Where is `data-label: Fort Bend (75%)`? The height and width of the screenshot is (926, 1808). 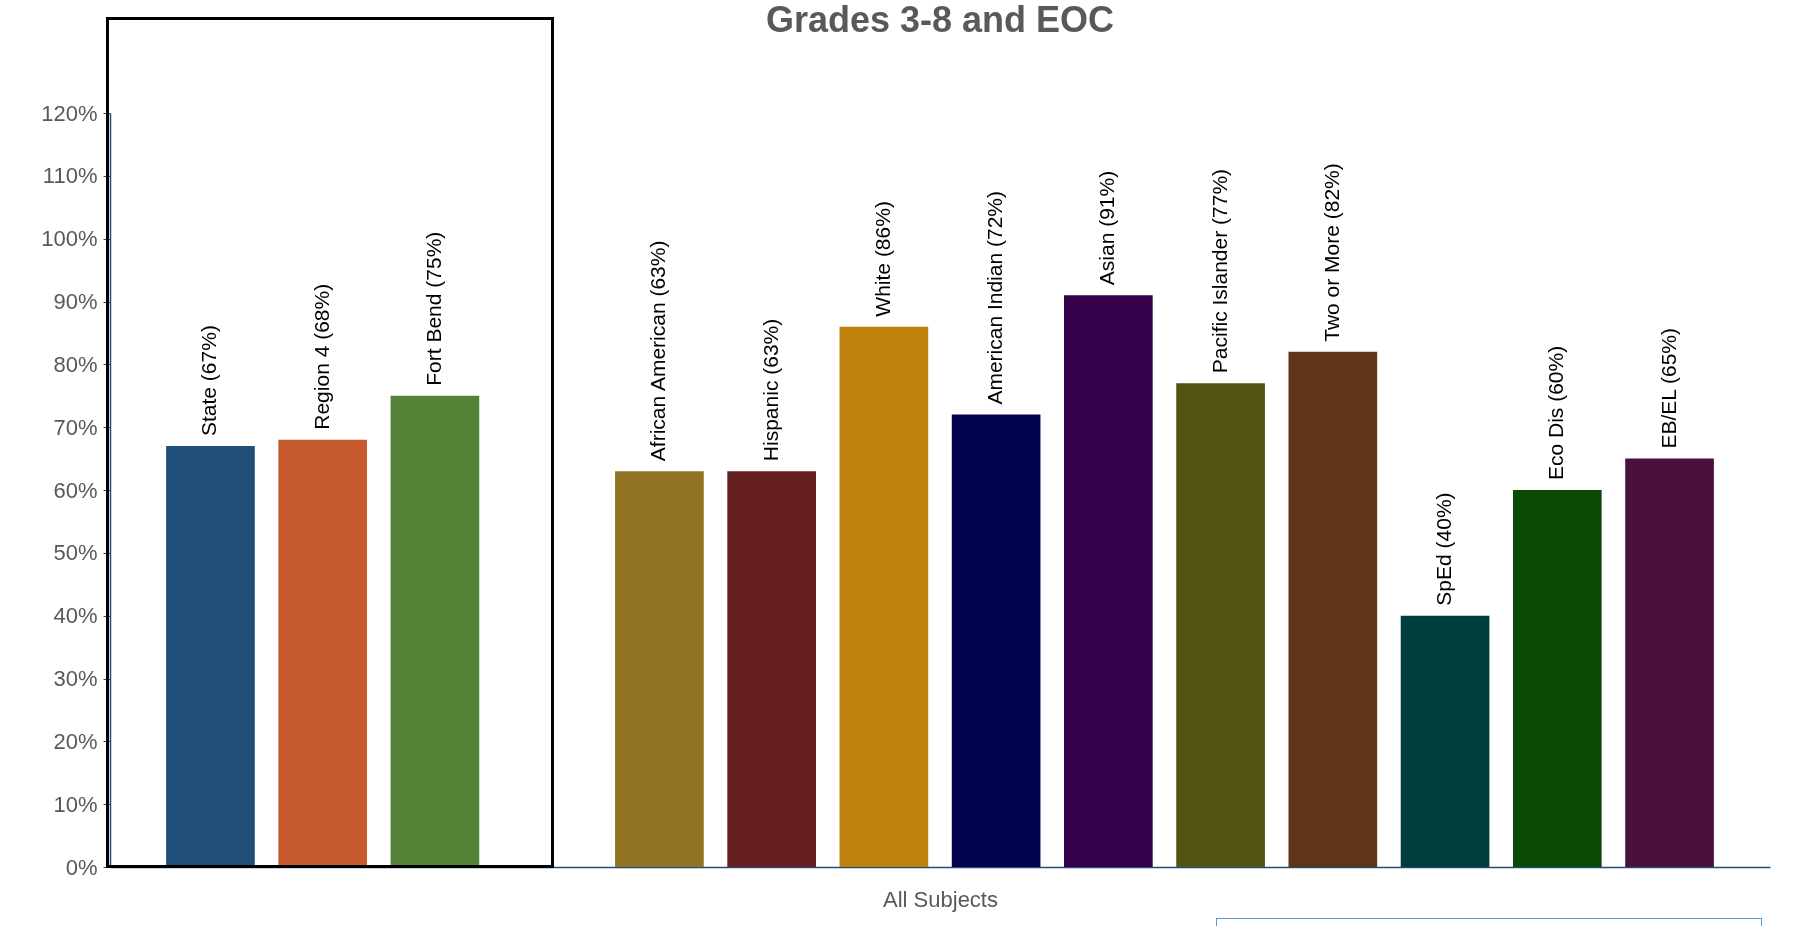
data-label: Fort Bend (75%) is located at coordinates (433, 308).